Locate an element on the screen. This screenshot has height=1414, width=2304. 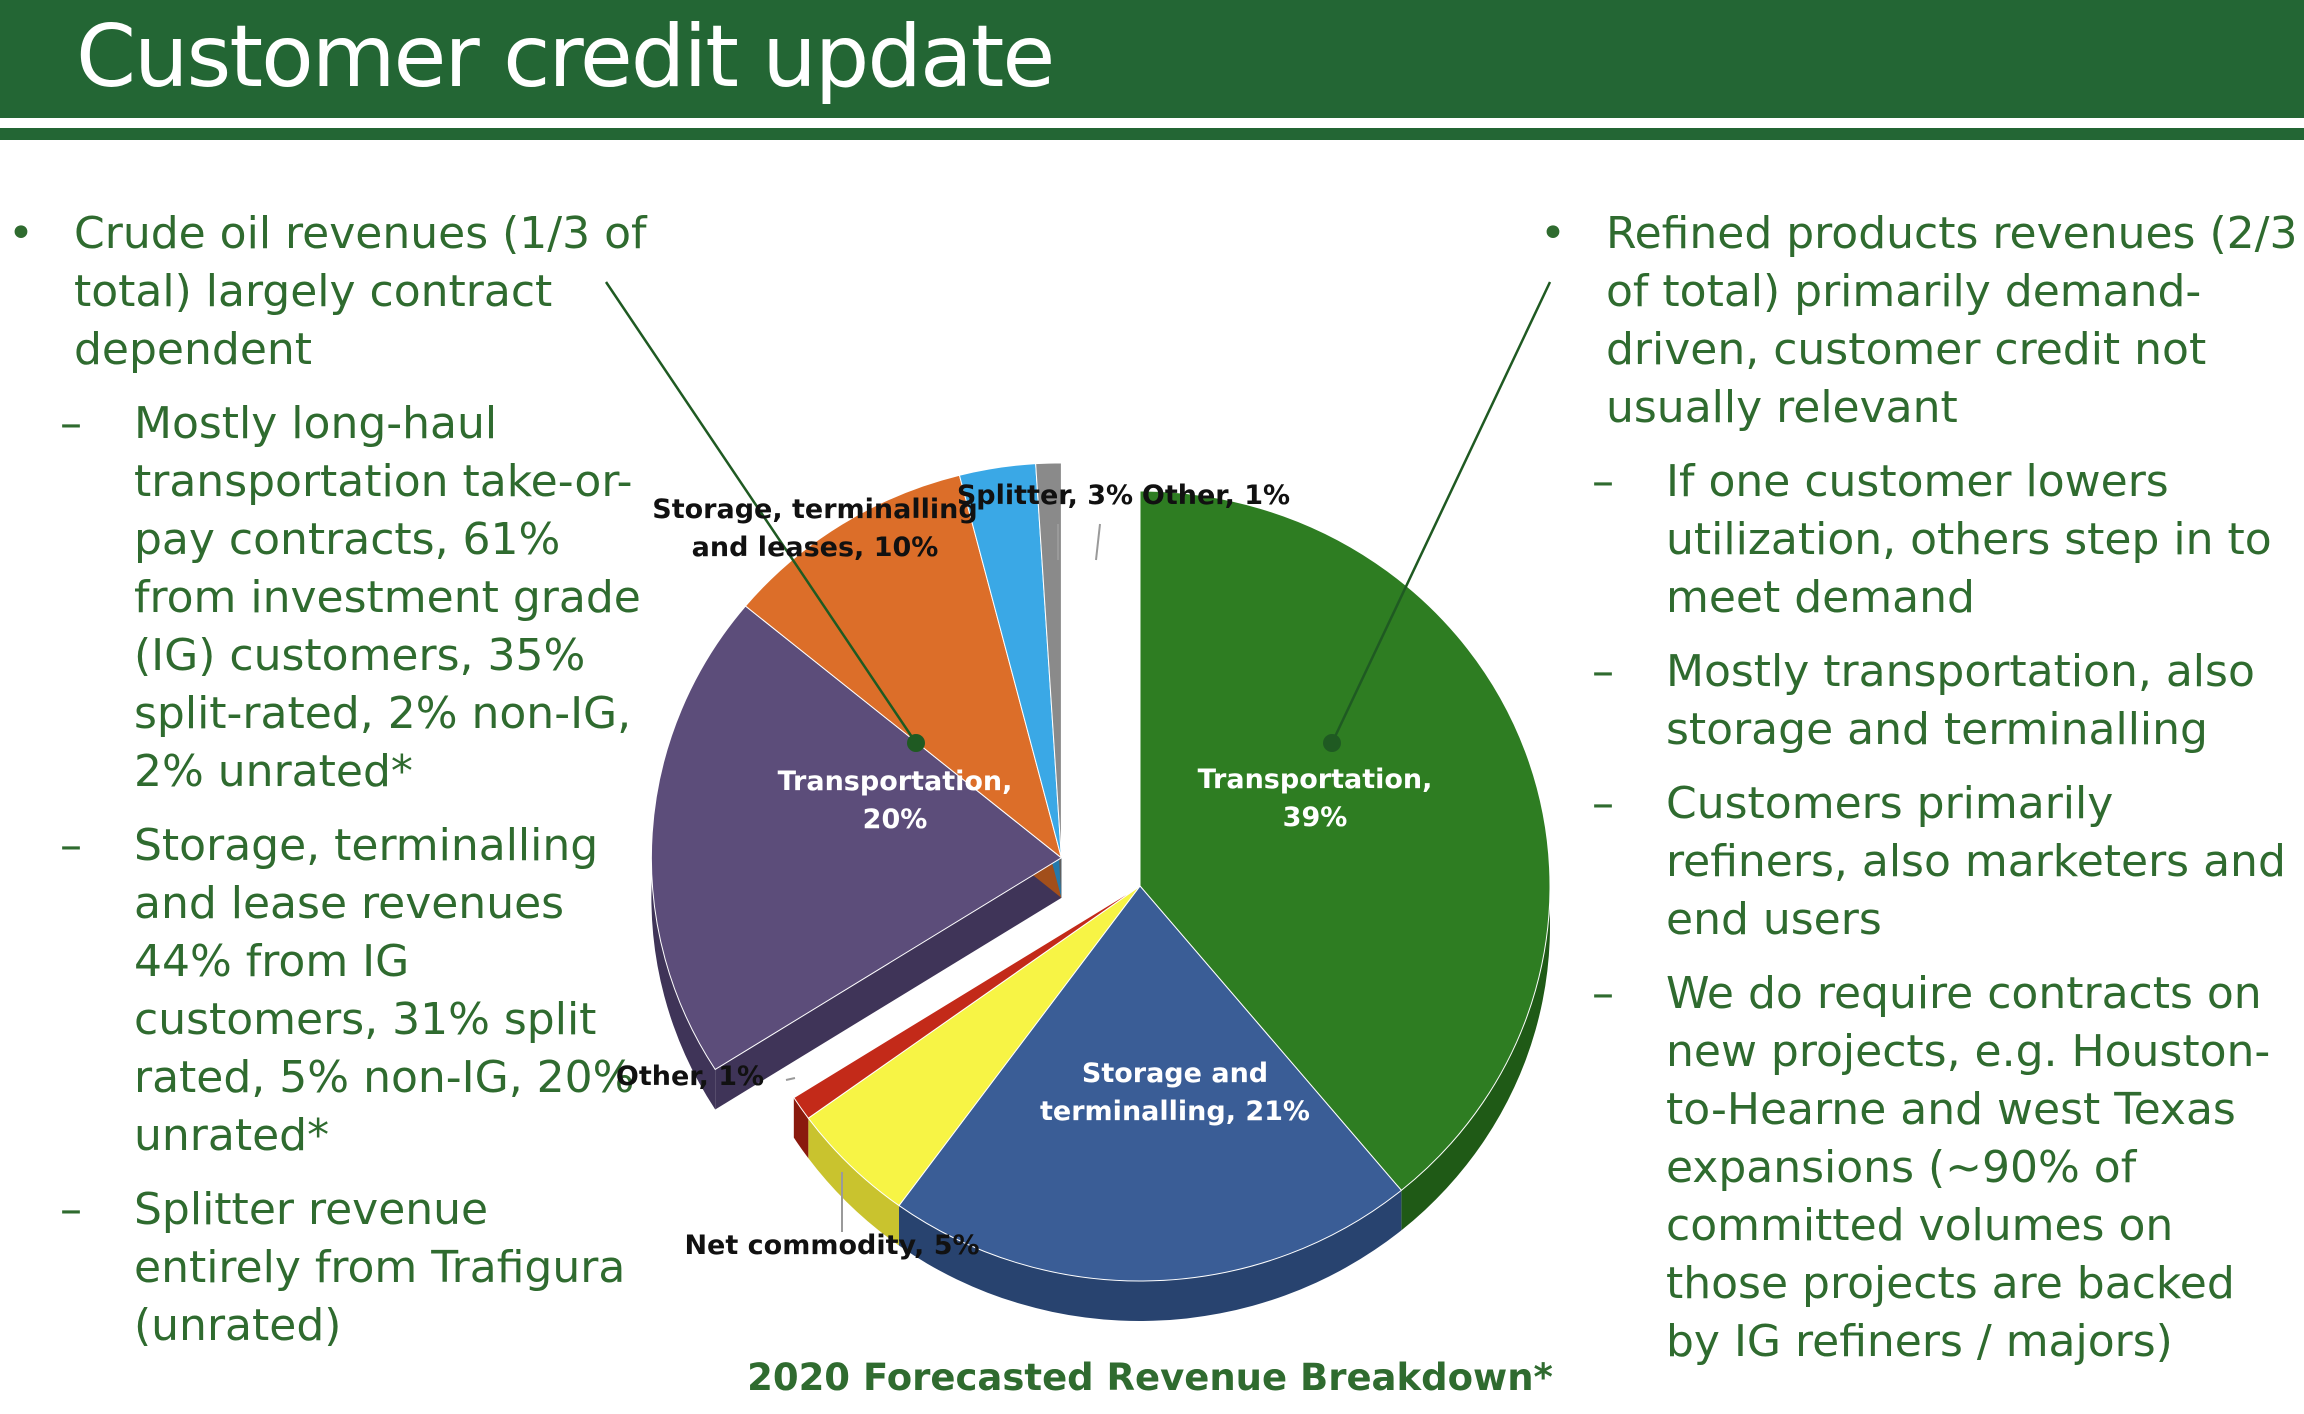
pie-slice-edge is located at coordinates (888, 983).